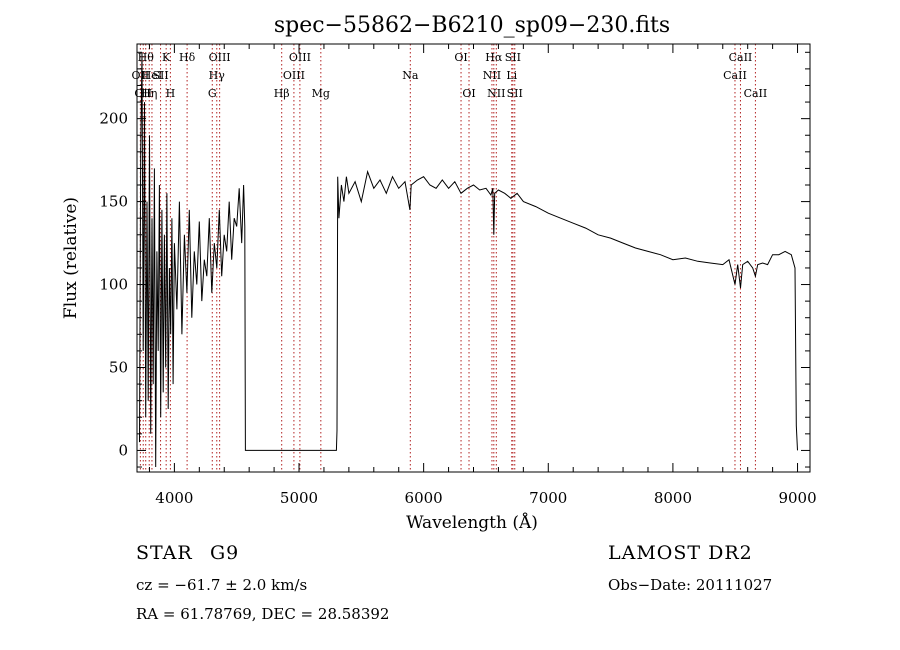 This screenshot has width=900, height=650. I want to click on line-marker-label-15: Mg, so click(321, 93).